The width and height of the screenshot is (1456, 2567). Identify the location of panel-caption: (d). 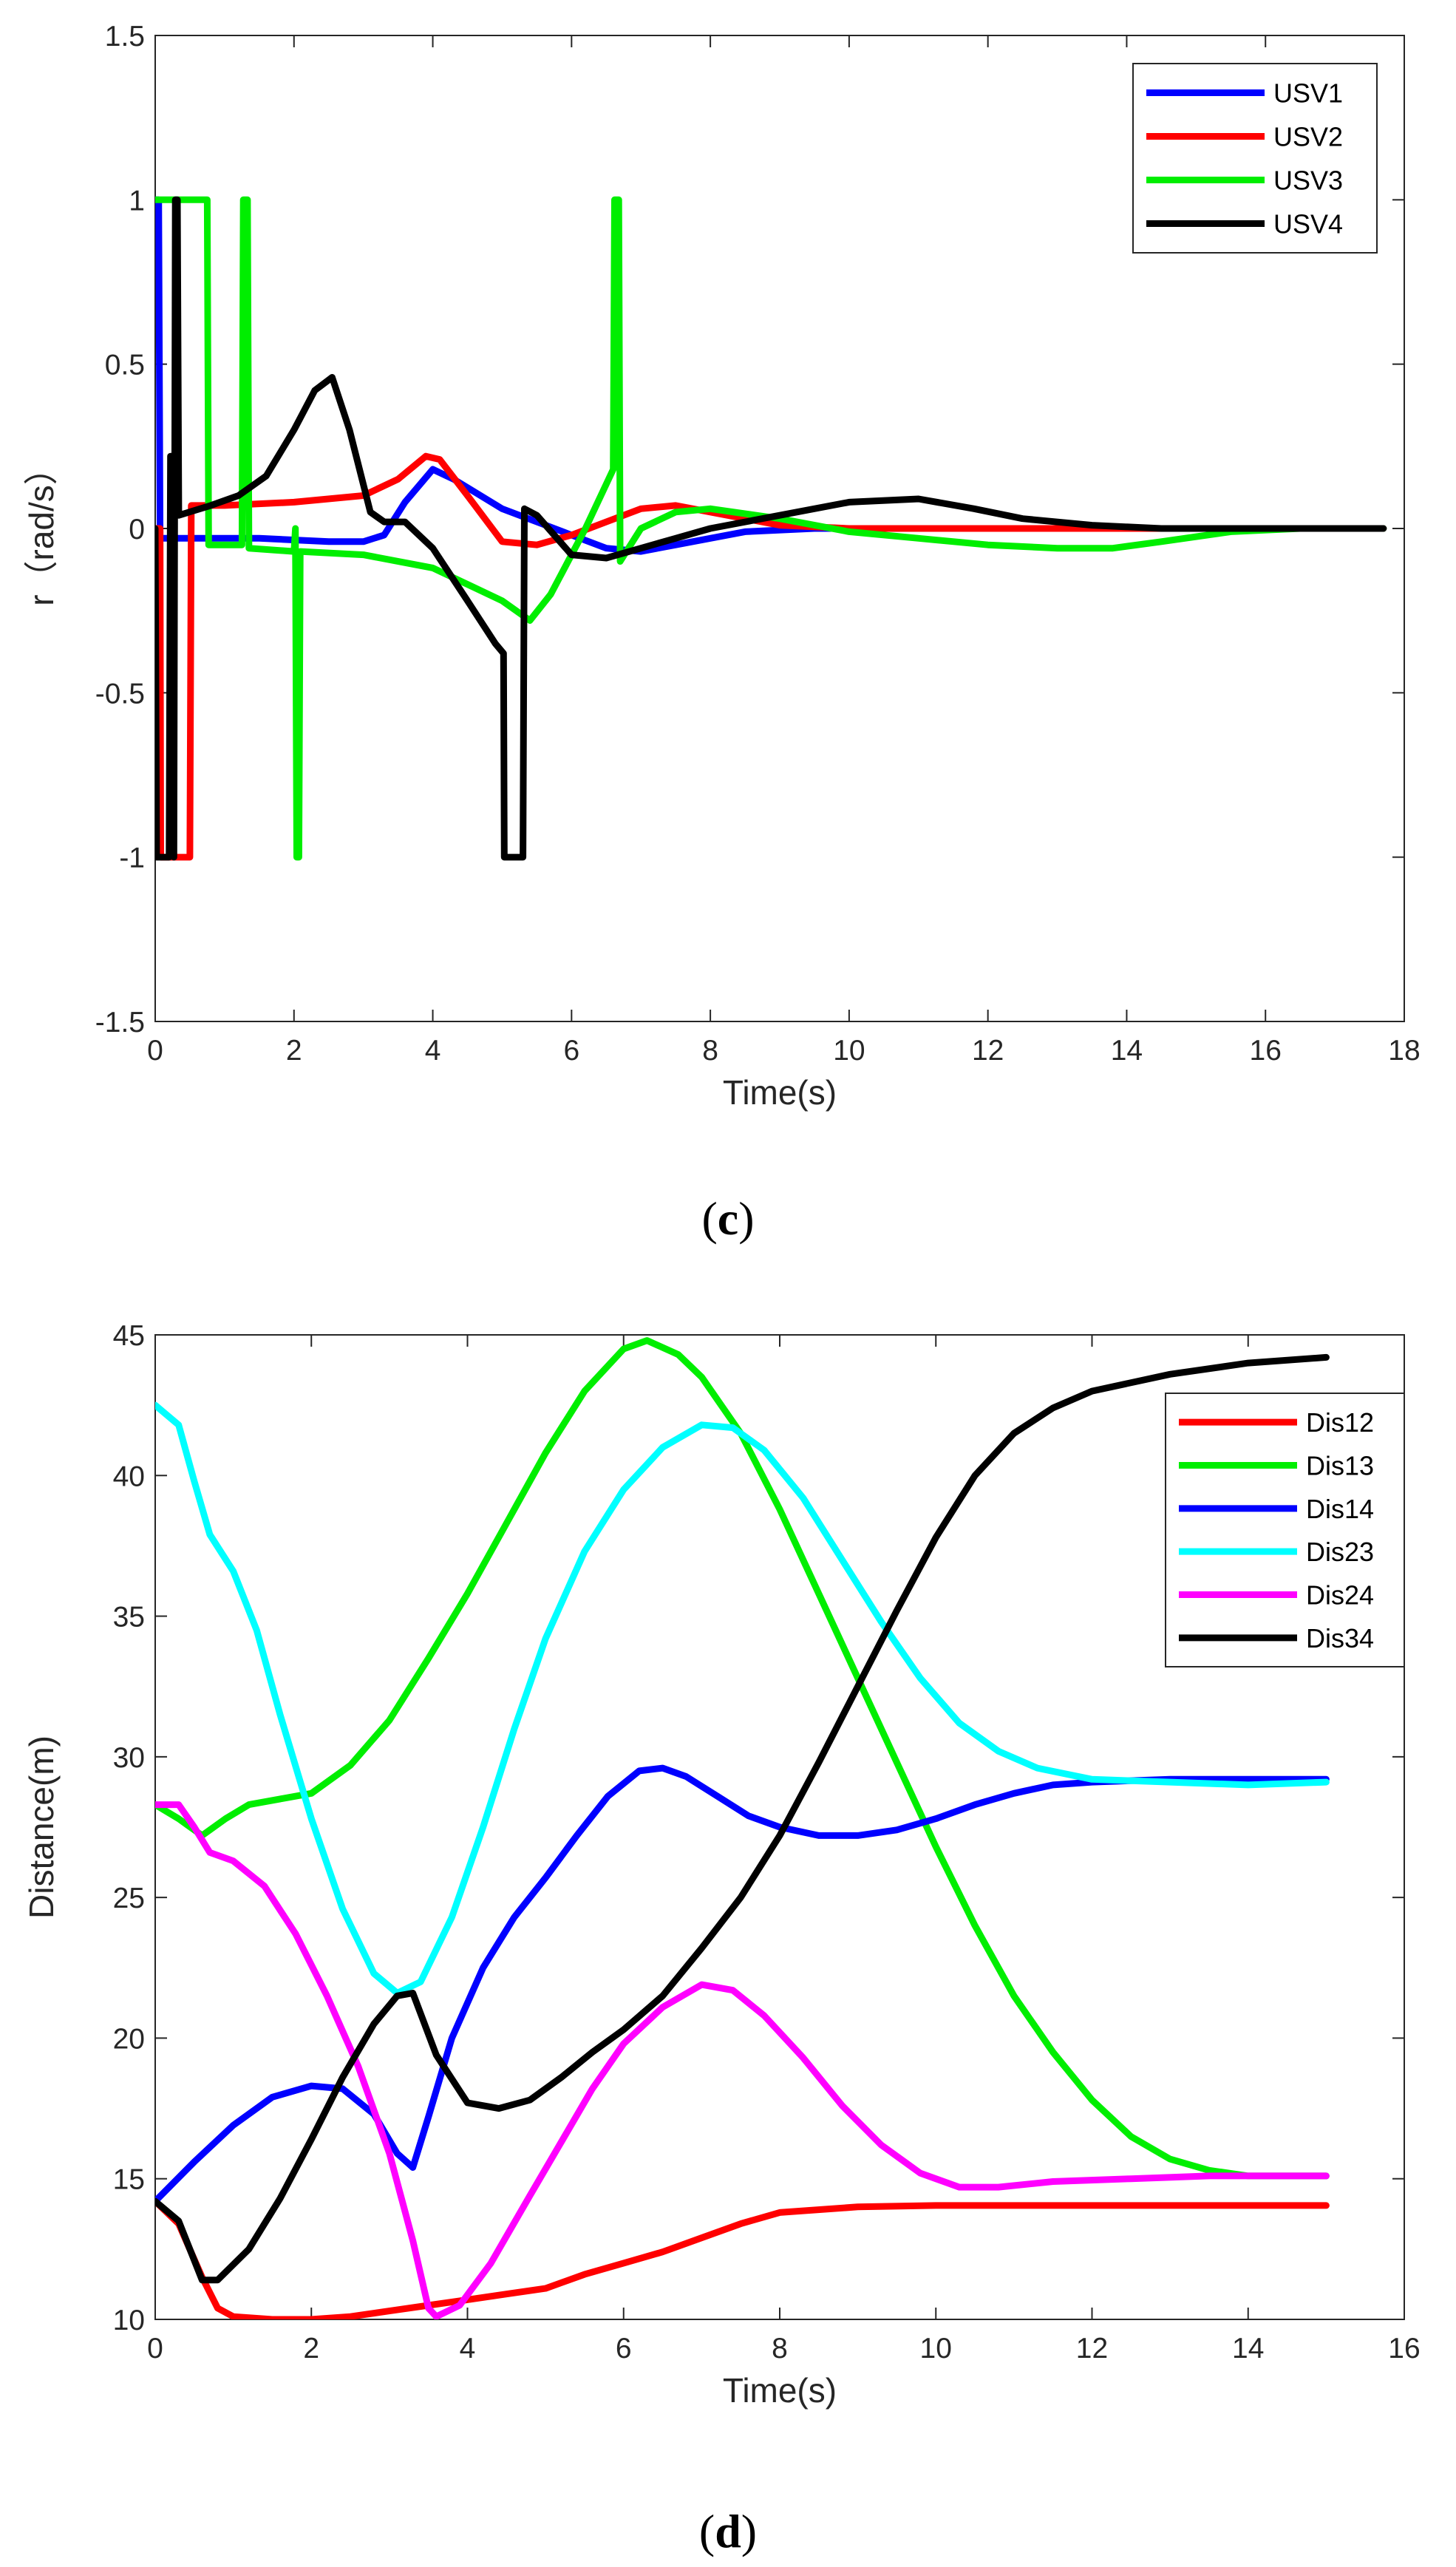
(728, 2531).